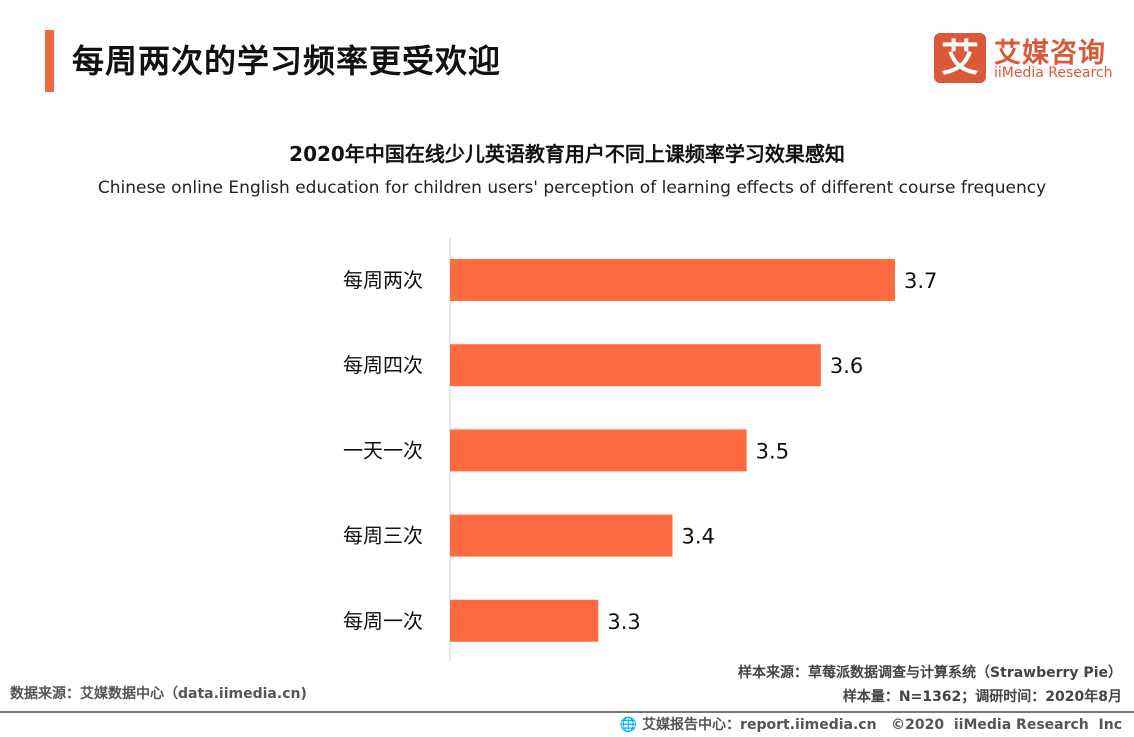  I want to click on footer-divider, so click(567, 712).